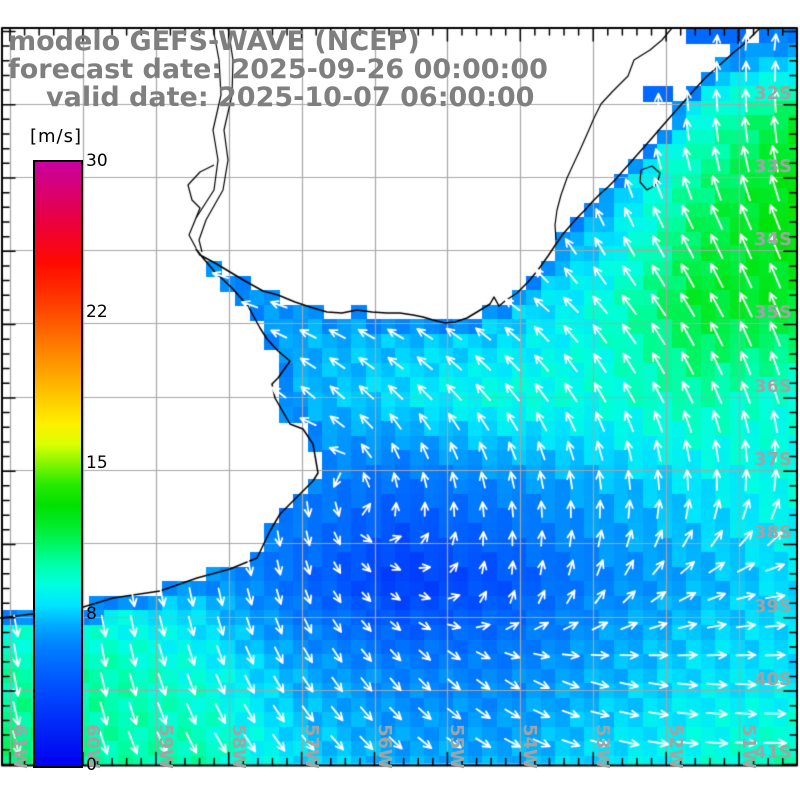 Image resolution: width=800 pixels, height=800 pixels. What do you see at coordinates (97, 312) in the screenshot?
I see `colorbar-tick-label: 22` at bounding box center [97, 312].